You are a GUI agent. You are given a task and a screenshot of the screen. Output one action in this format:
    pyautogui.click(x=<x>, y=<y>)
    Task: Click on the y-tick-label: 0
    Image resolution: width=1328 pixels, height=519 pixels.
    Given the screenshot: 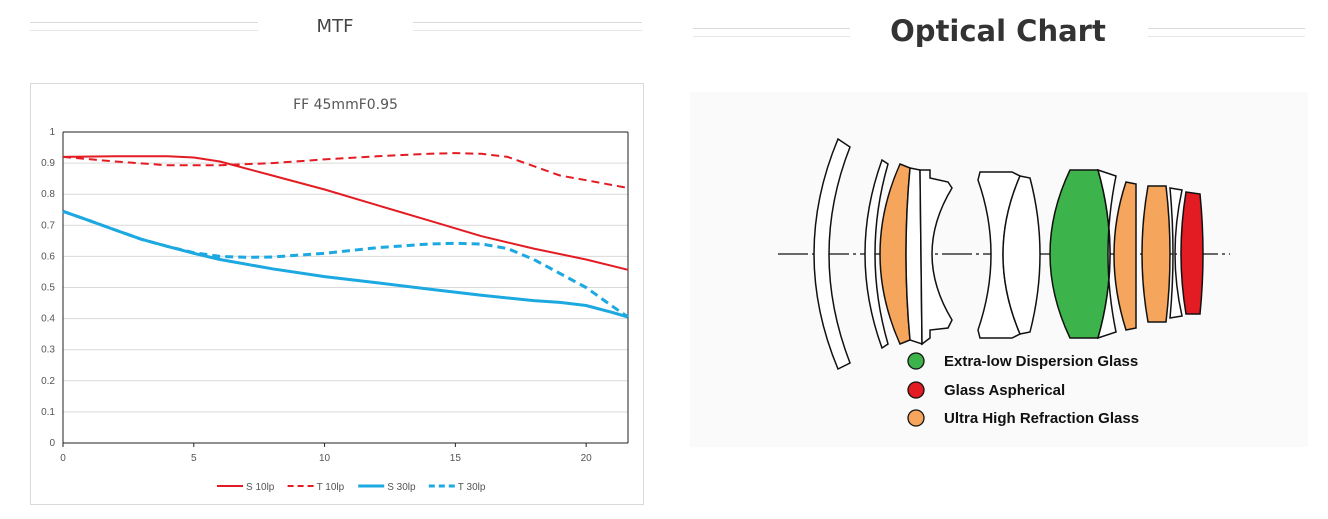 What is the action you would take?
    pyautogui.click(x=52, y=443)
    